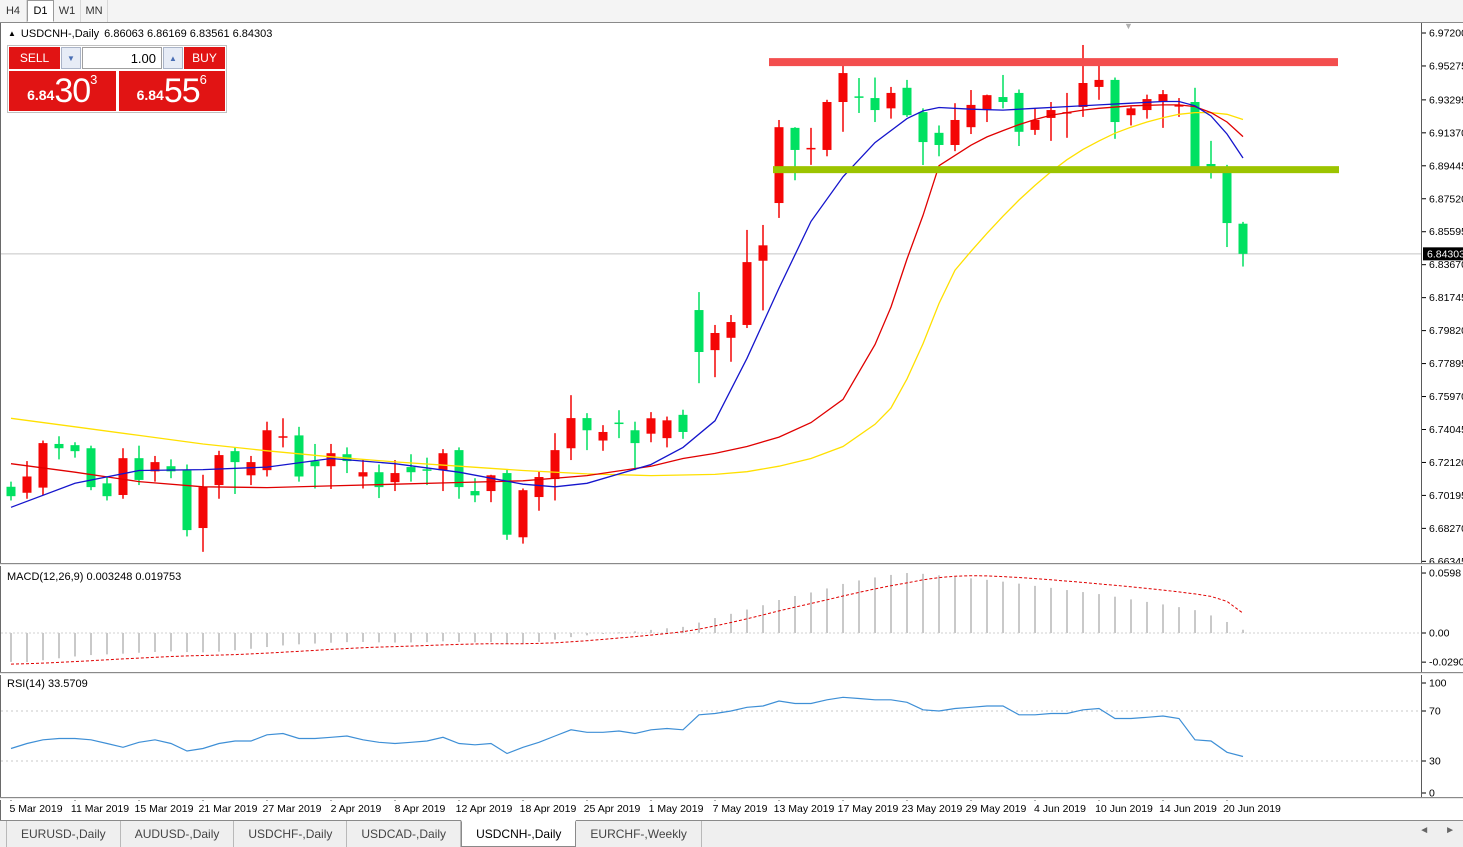 The height and width of the screenshot is (847, 1463). I want to click on volume-input, so click(122, 58).